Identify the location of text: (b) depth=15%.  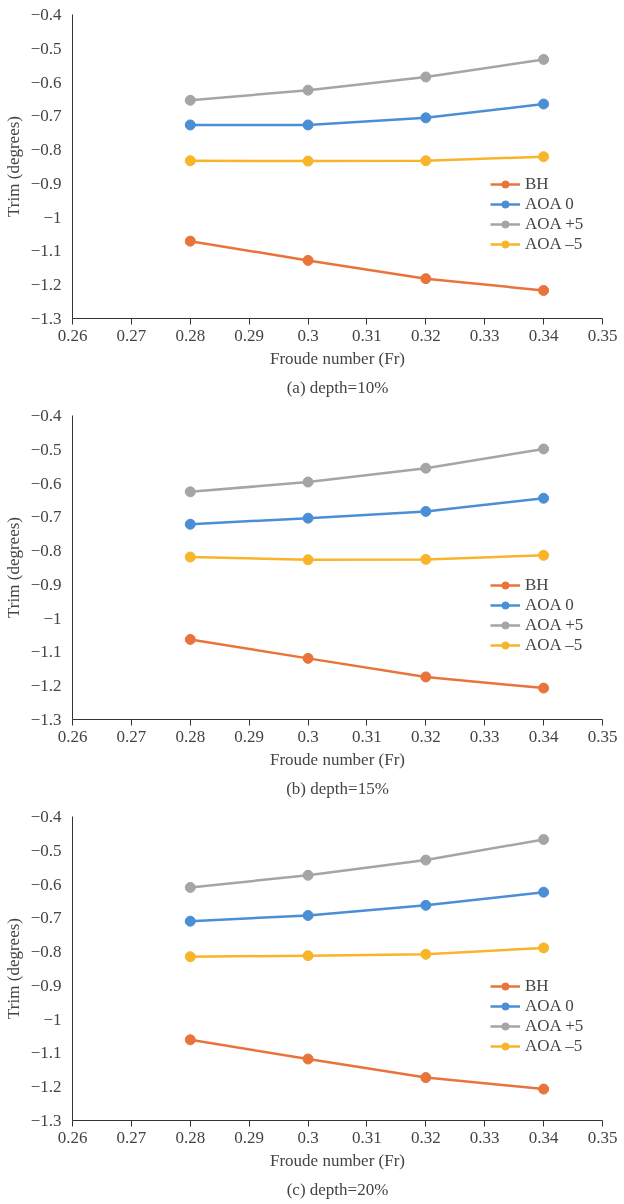
(337, 788).